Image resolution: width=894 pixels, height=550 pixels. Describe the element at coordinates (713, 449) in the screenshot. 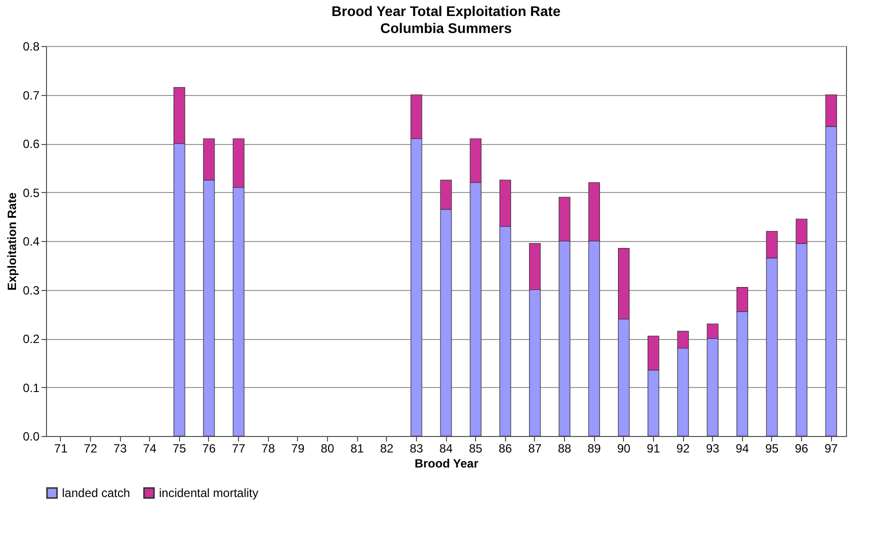

I see `x-tick-label: 93` at that location.